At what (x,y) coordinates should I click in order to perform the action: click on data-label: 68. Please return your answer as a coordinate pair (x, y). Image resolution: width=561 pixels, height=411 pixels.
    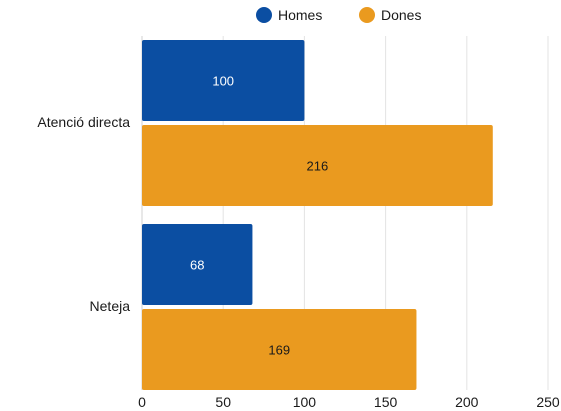
    Looking at the image, I should click on (197, 265).